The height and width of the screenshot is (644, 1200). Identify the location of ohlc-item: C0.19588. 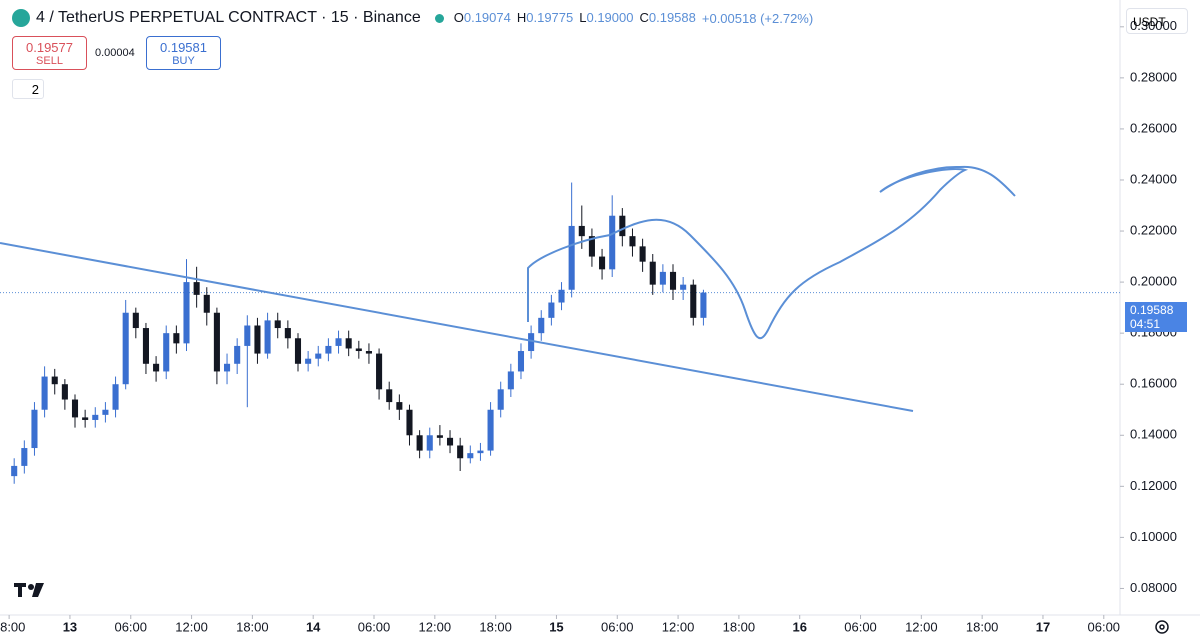
(667, 17).